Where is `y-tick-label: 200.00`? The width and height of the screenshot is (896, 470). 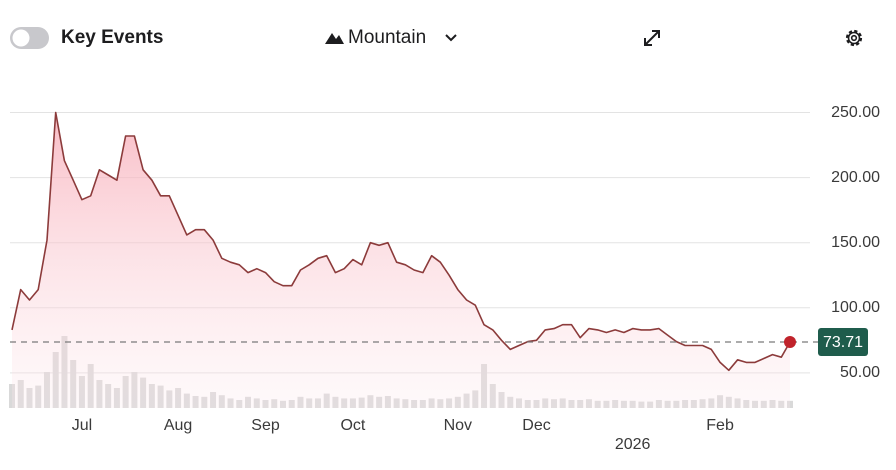
y-tick-label: 200.00 is located at coordinates (855, 177).